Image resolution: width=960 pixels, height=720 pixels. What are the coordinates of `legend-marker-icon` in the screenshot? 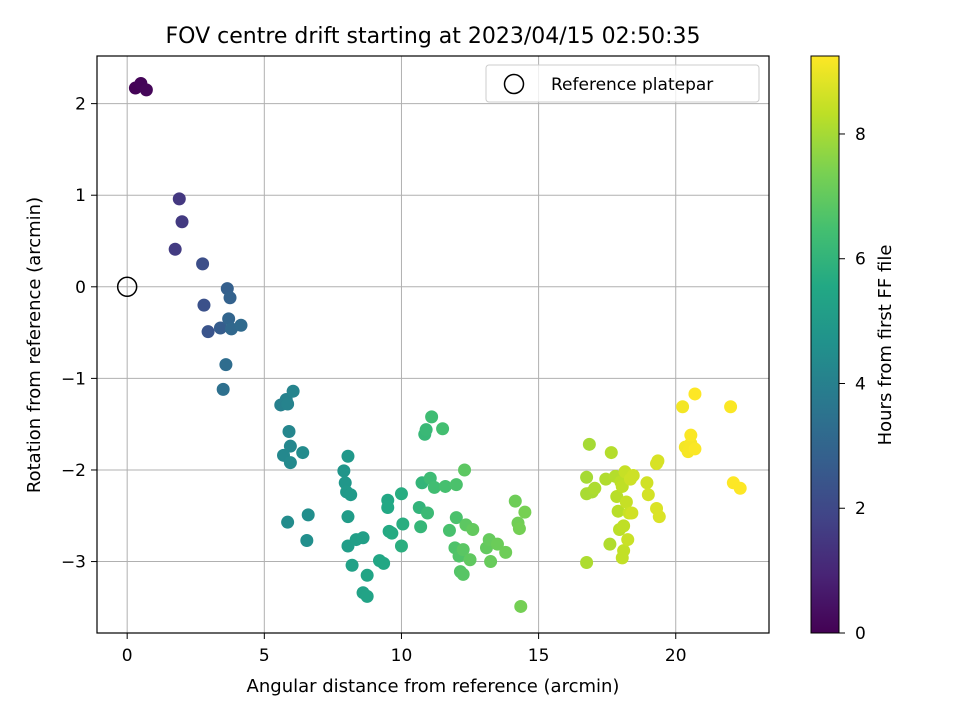 It's located at (514, 84).